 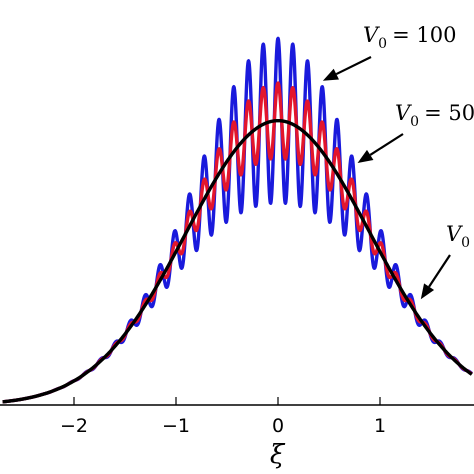 What do you see at coordinates (278, 455) in the screenshot?
I see `x-axis-title: ξ` at bounding box center [278, 455].